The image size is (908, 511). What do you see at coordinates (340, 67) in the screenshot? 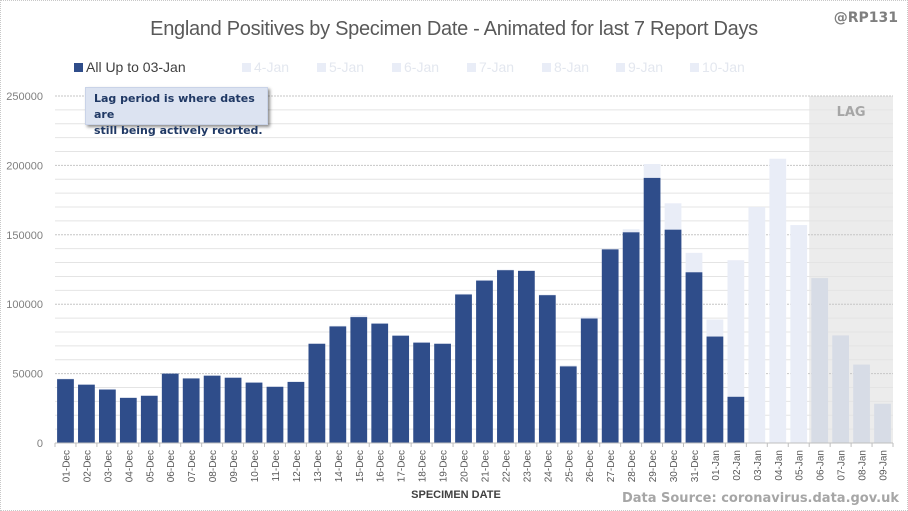
I see `legend-item: 5-Jan` at bounding box center [340, 67].